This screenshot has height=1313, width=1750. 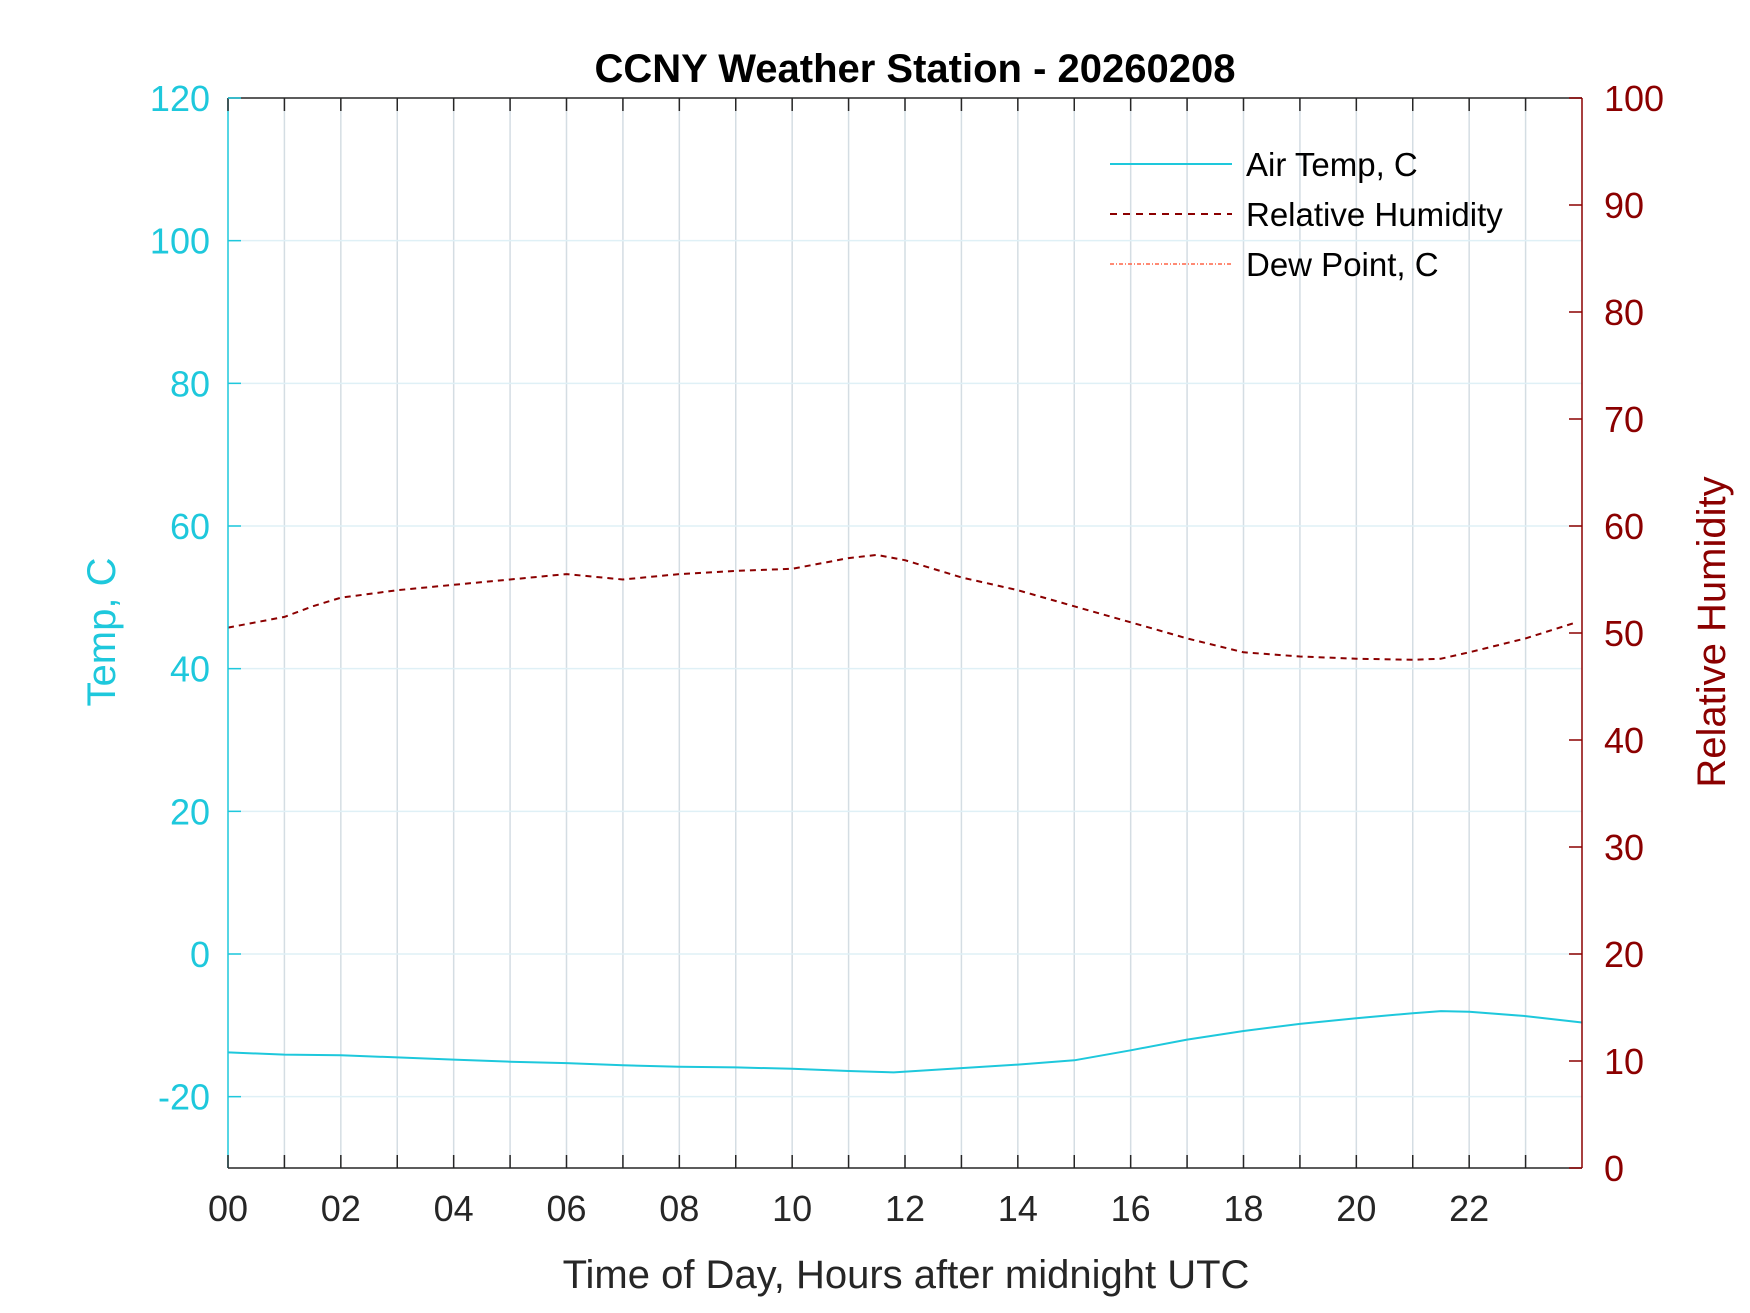 I want to click on x-tick-label: 00, so click(x=228, y=1208).